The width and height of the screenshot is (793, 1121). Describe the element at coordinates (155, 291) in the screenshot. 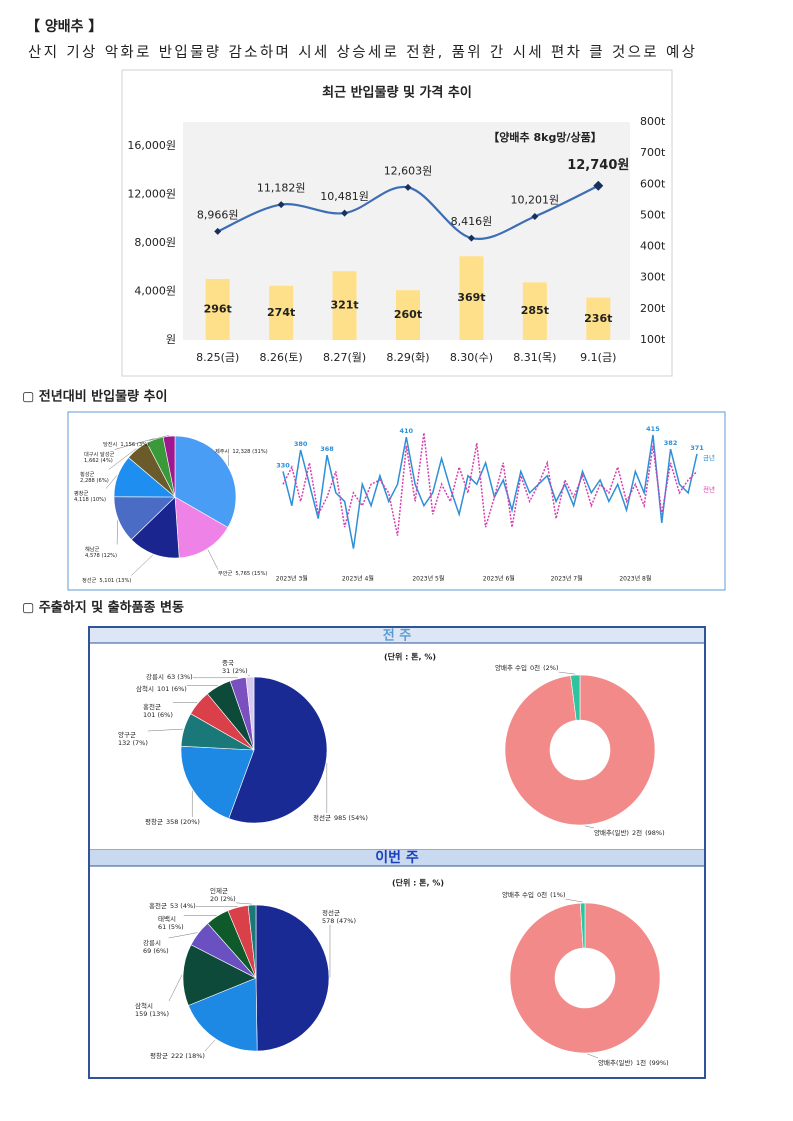

I see `y-tick-label: 4,000원` at that location.